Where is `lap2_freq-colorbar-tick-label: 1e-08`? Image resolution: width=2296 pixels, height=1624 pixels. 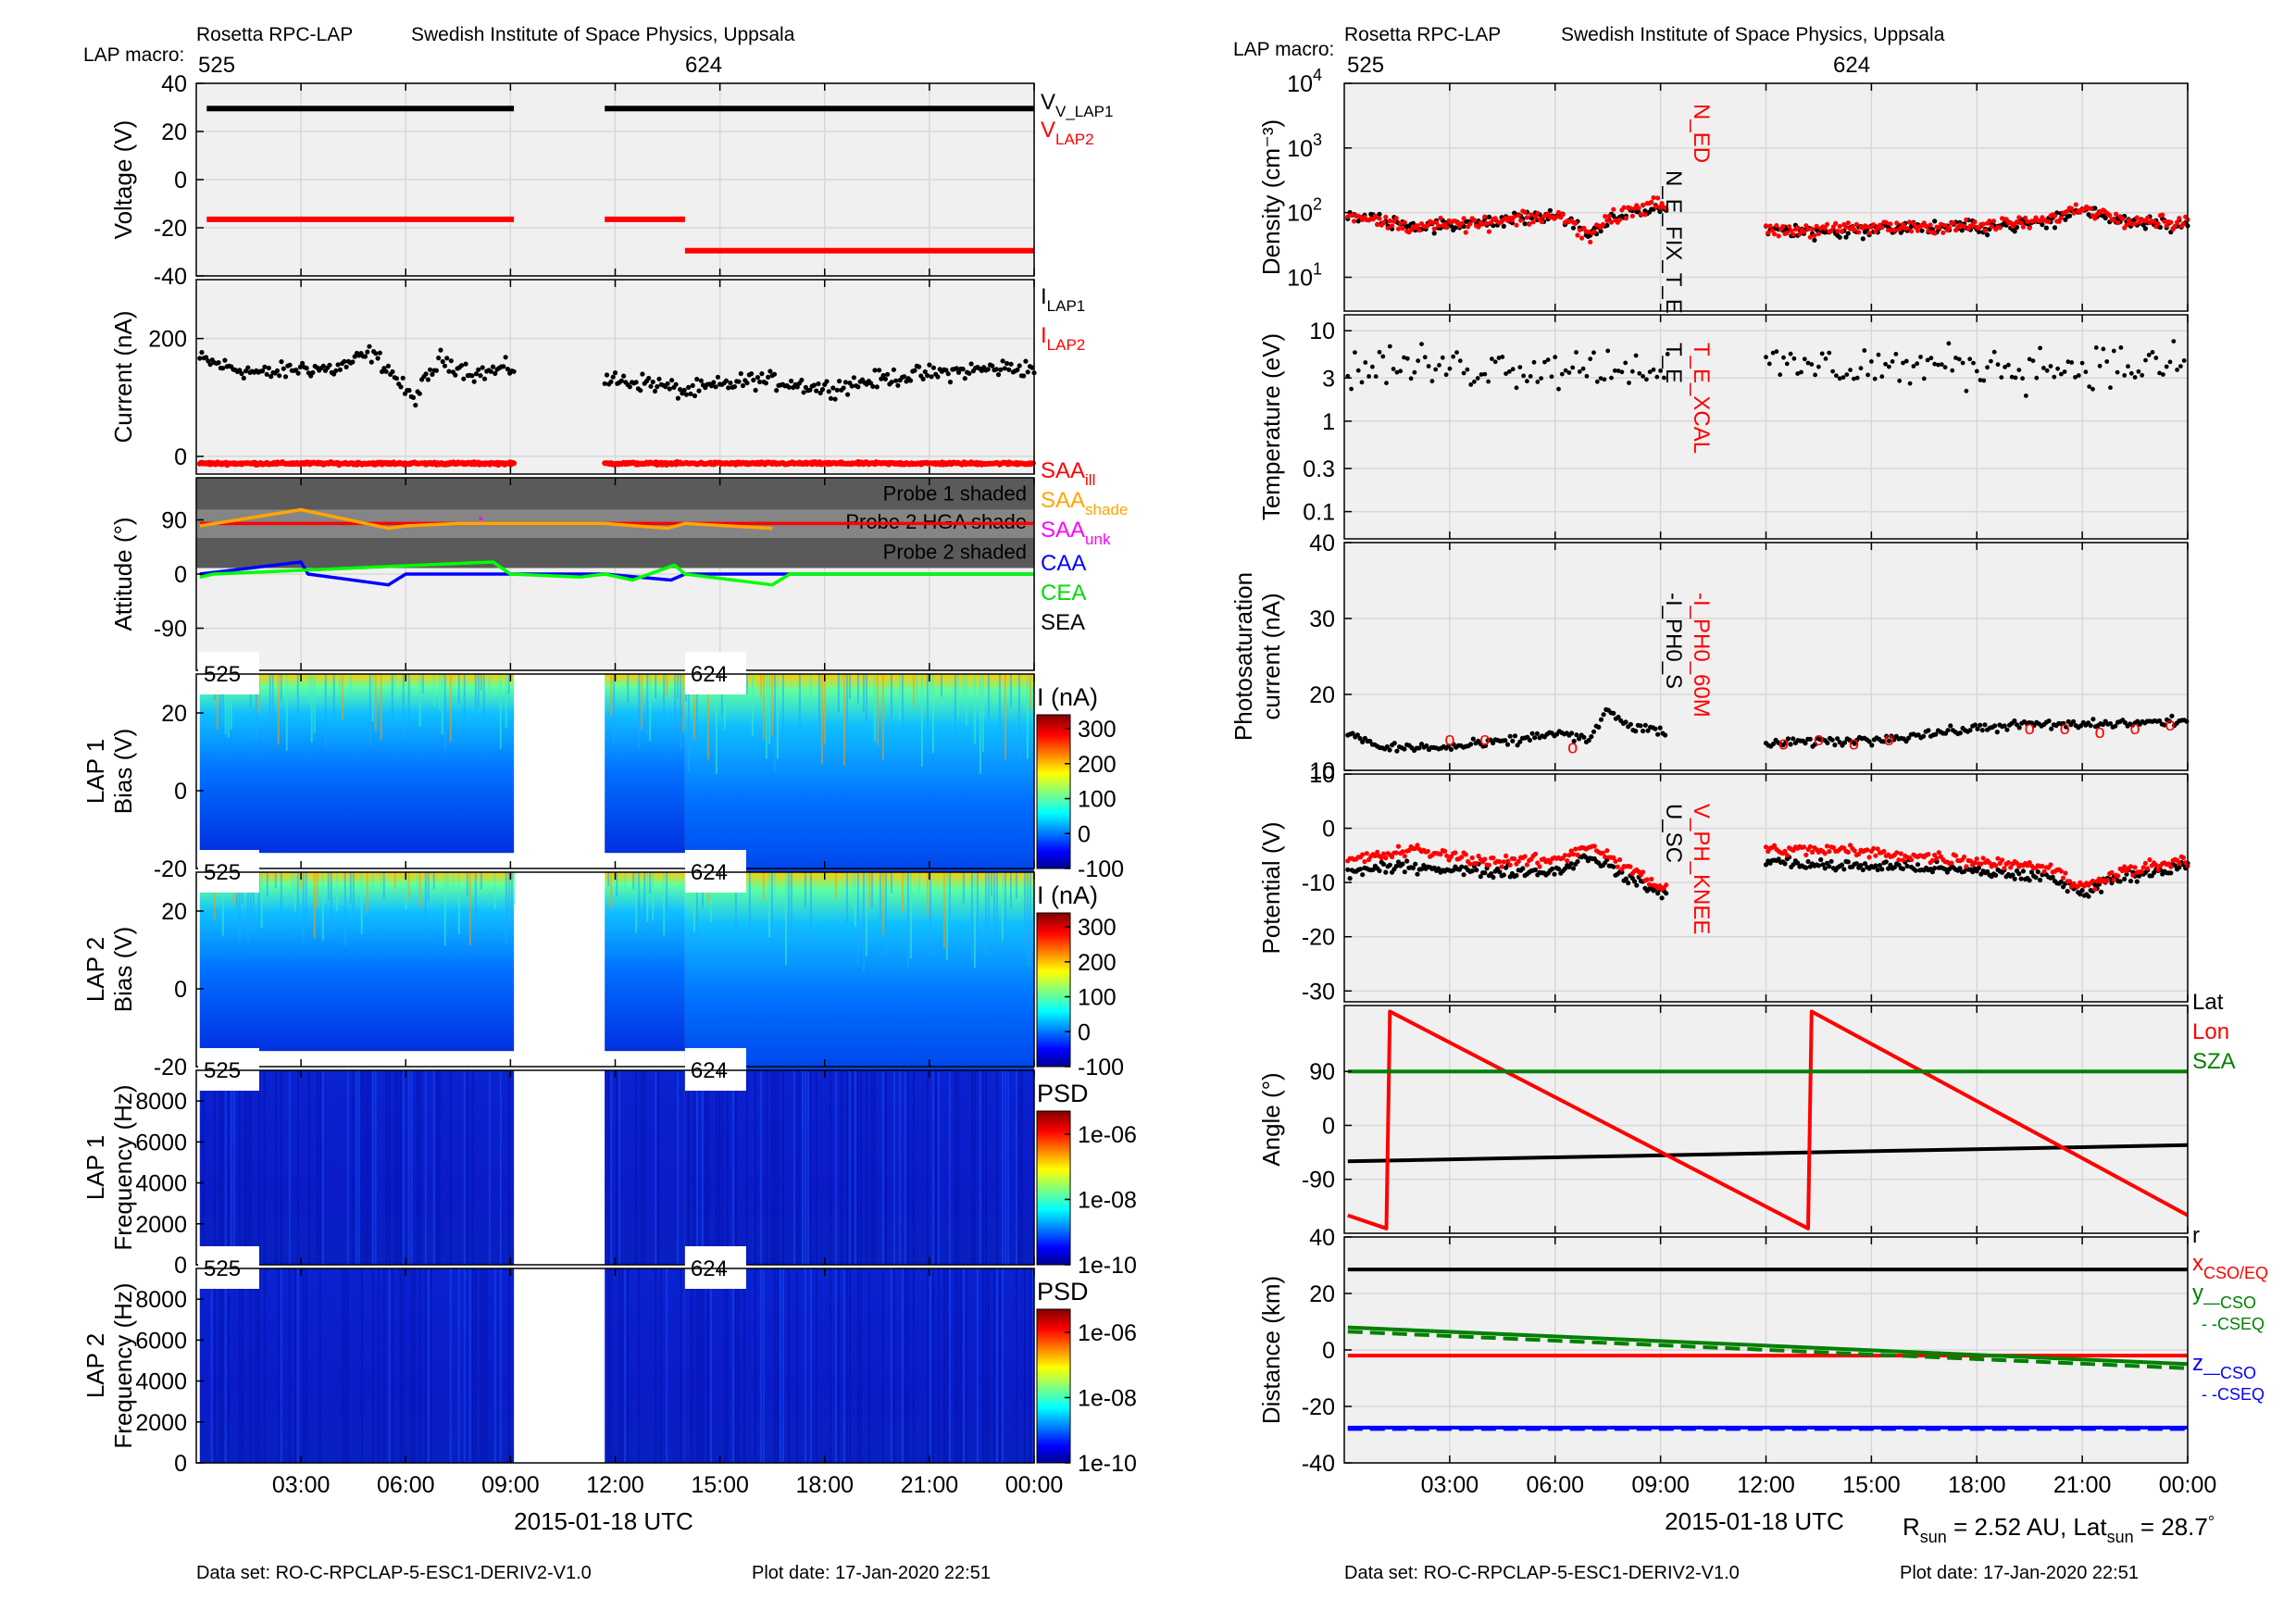
lap2_freq-colorbar-tick-label: 1e-08 is located at coordinates (1107, 1398).